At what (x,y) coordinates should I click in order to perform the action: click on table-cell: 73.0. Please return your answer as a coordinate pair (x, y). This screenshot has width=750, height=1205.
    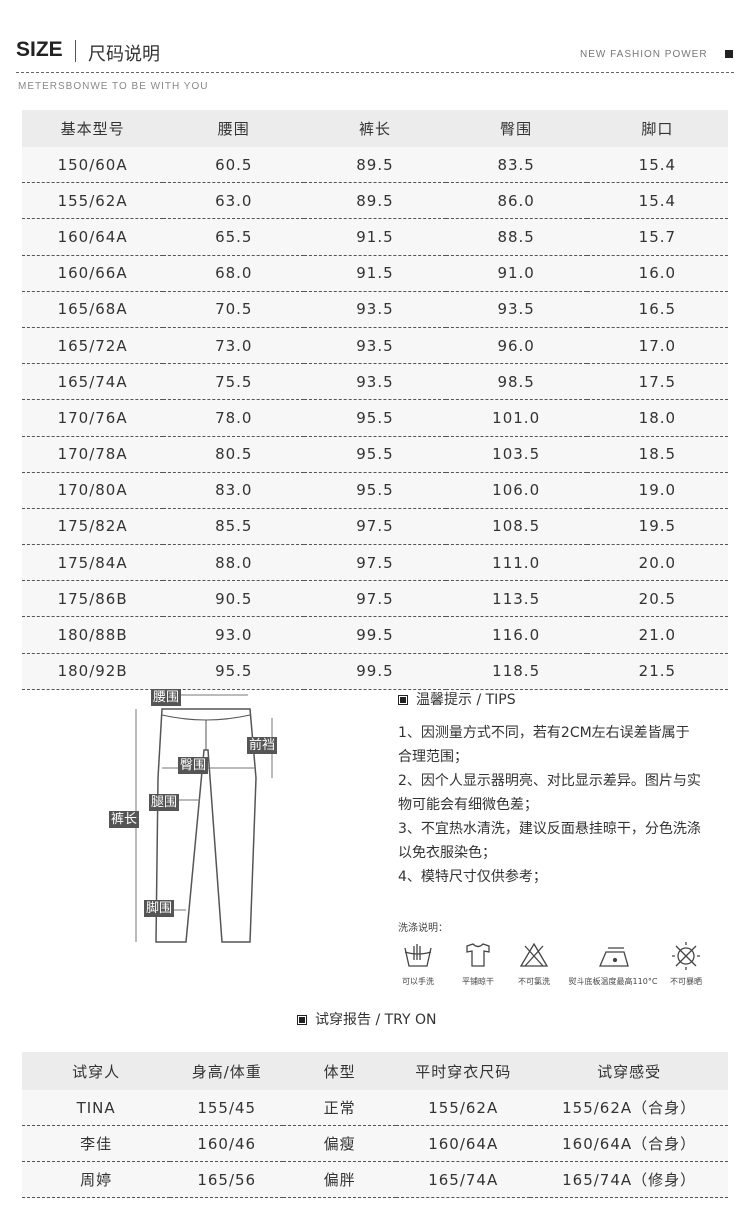
    Looking at the image, I should click on (234, 346).